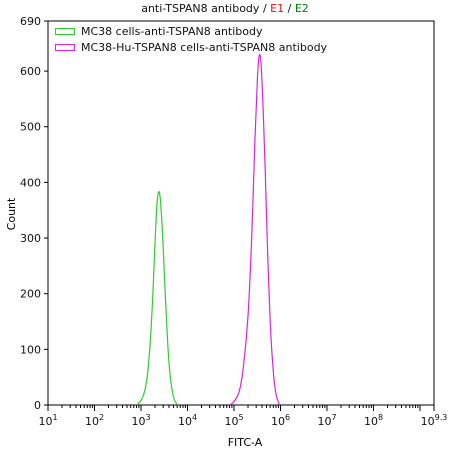 This screenshot has width=450, height=453. Describe the element at coordinates (65, 31) in the screenshot. I see `legend-swatch-mc38` at that location.